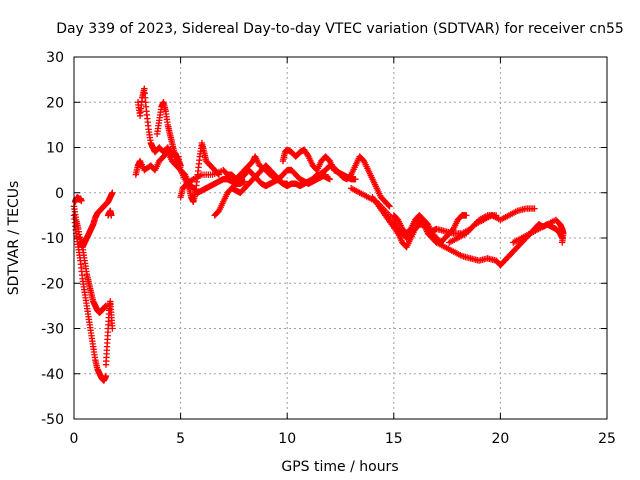  Describe the element at coordinates (93, 220) in the screenshot. I see `series-early-rise` at that location.